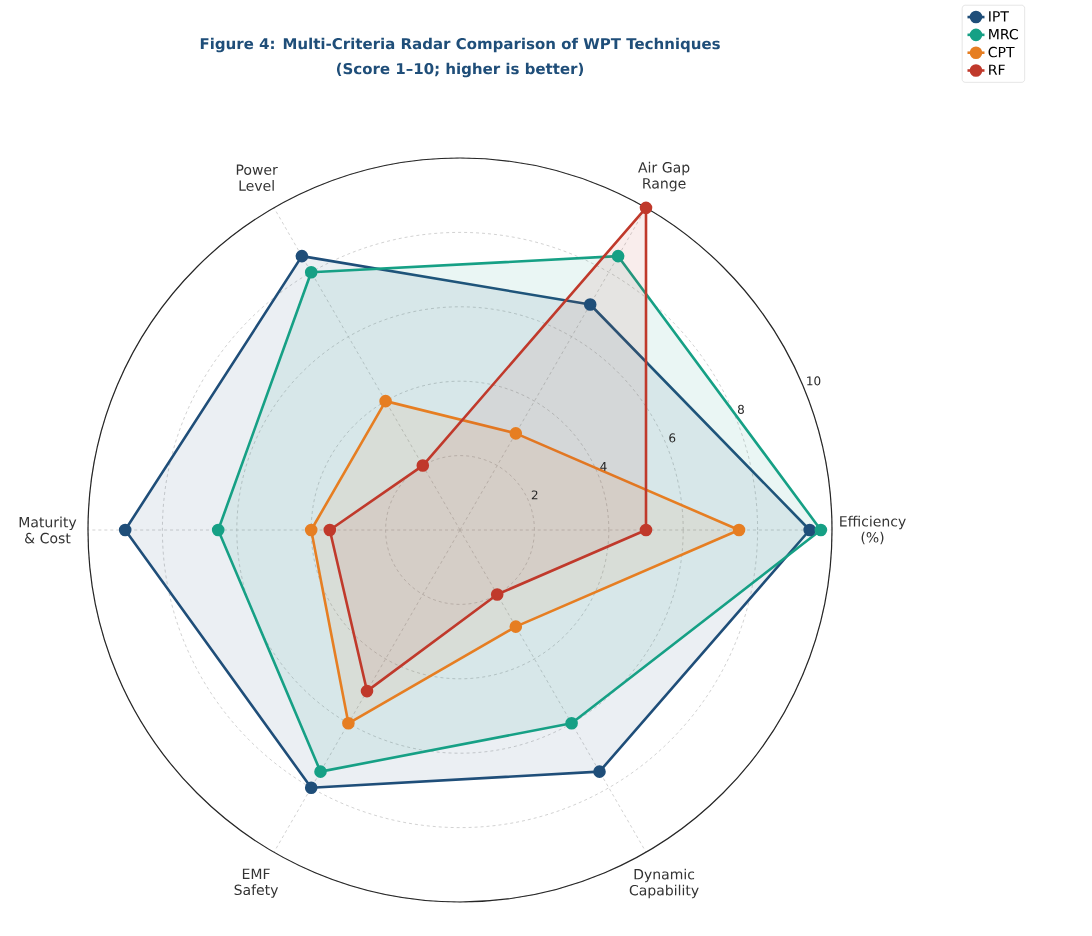 Image resolution: width=1092 pixels, height=936 pixels. What do you see at coordinates (814, 381) in the screenshot?
I see `y-tick-label: 10` at bounding box center [814, 381].